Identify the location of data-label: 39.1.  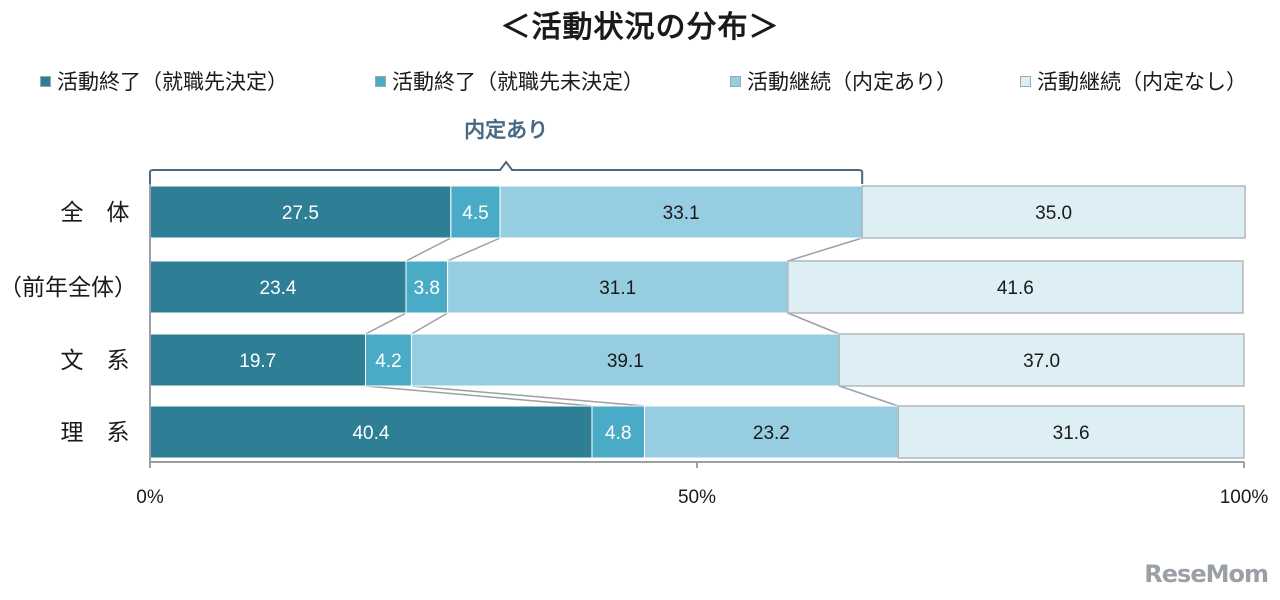
(625, 361).